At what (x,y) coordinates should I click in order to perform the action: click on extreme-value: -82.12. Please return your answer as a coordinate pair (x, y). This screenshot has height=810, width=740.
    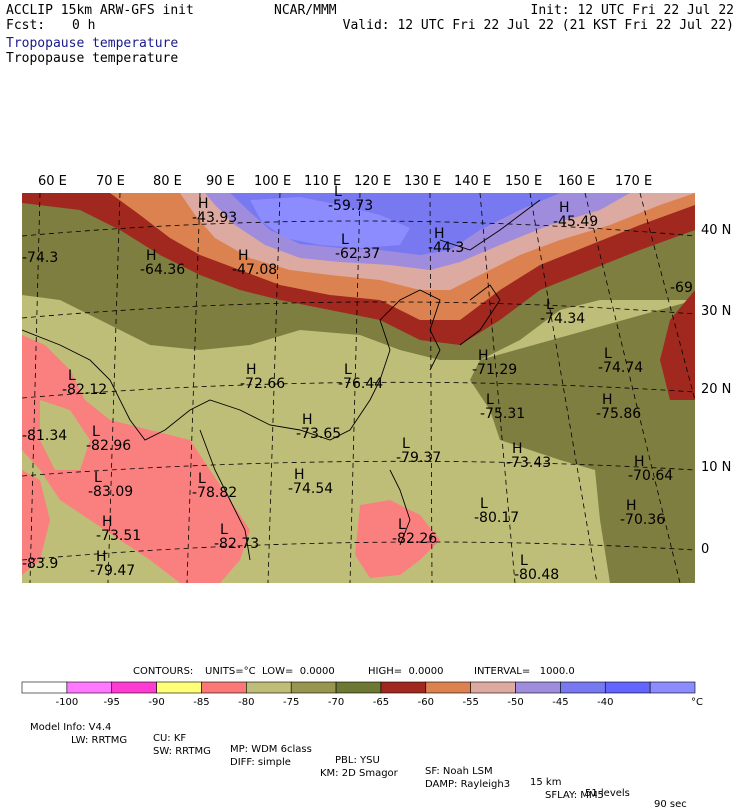
    Looking at the image, I should click on (84, 390).